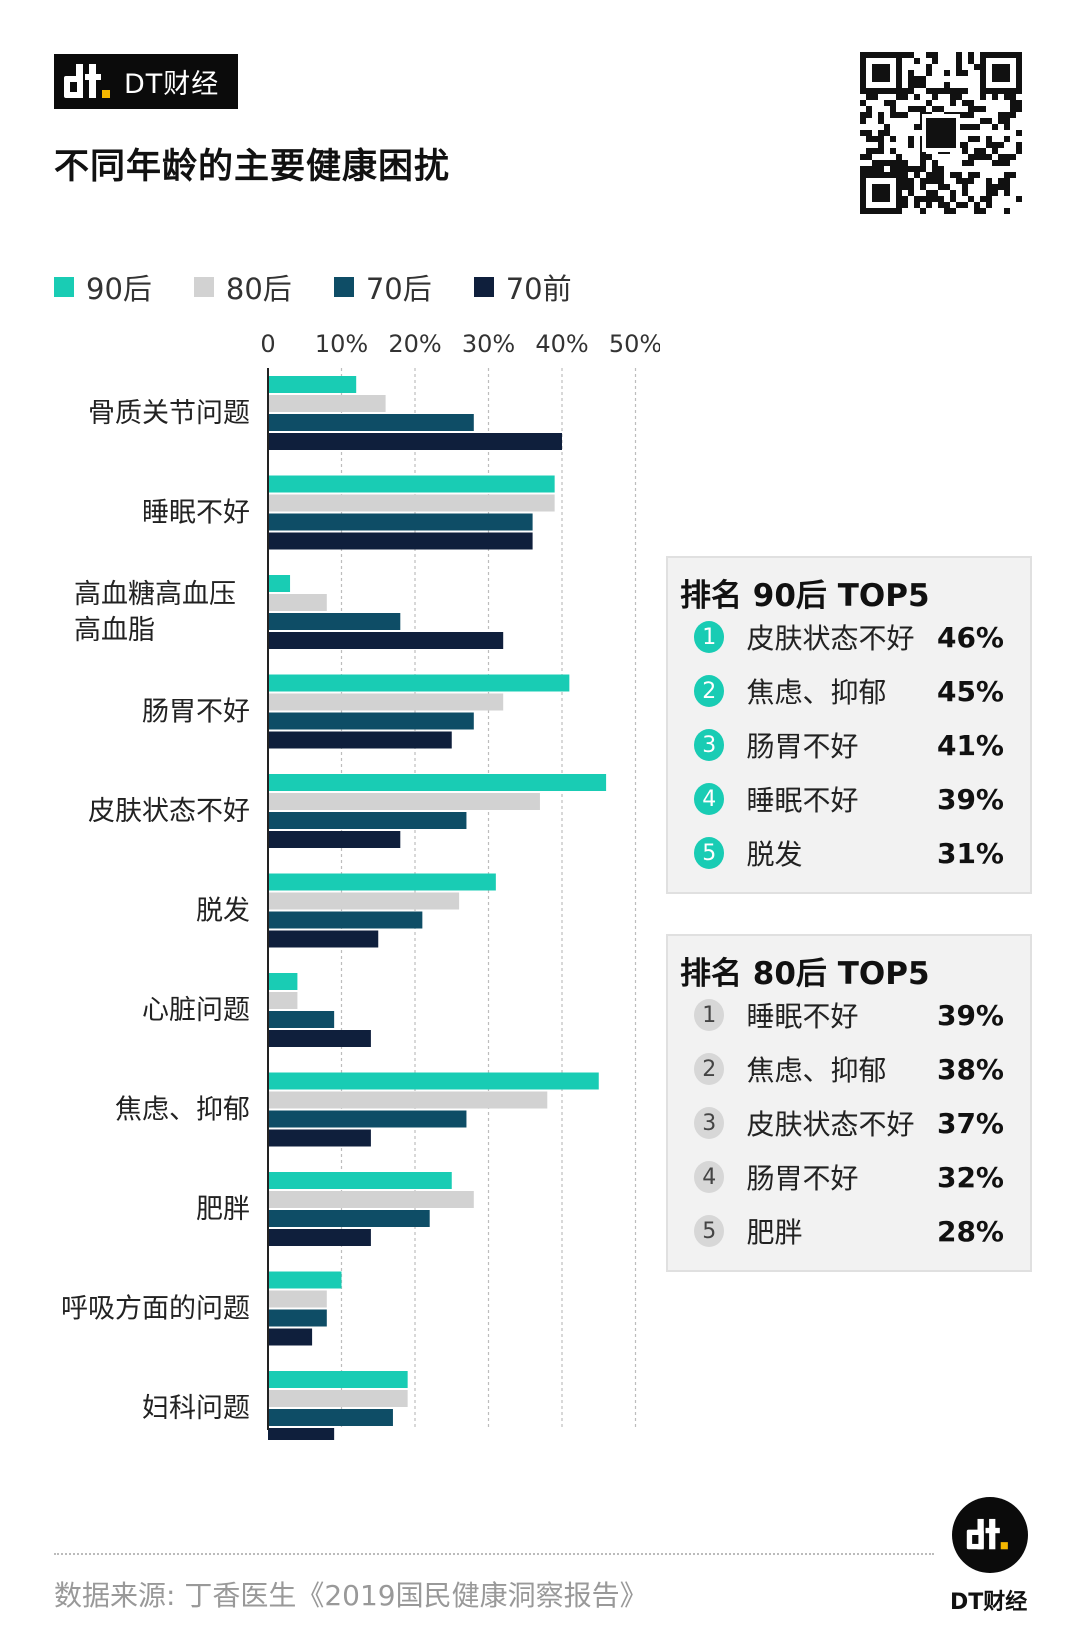 Image resolution: width=1080 pixels, height=1629 pixels. I want to click on category-label: 焦虑、抑郁, so click(182, 1110).